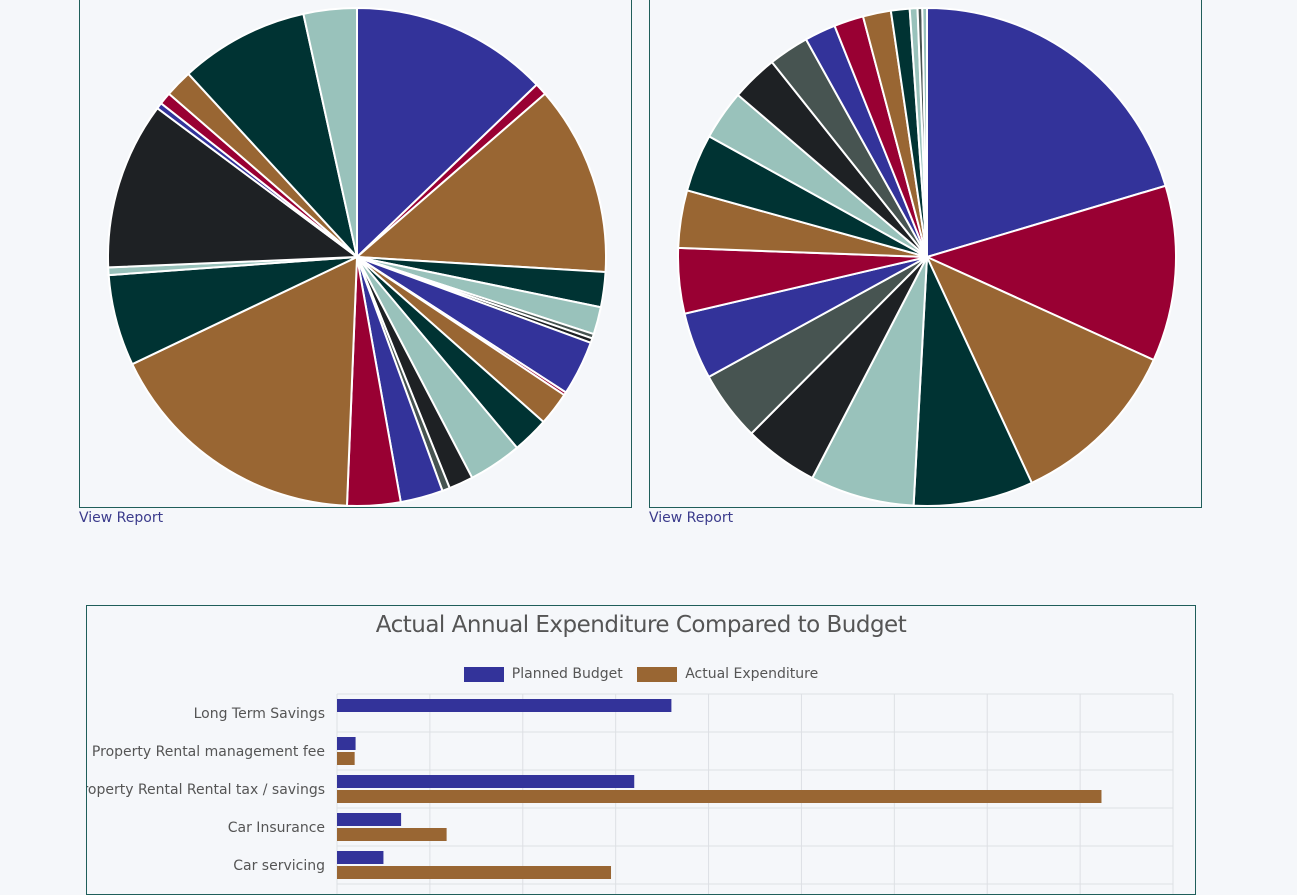 The width and height of the screenshot is (1297, 895). I want to click on category-label: Long Term Savings, so click(259, 714).